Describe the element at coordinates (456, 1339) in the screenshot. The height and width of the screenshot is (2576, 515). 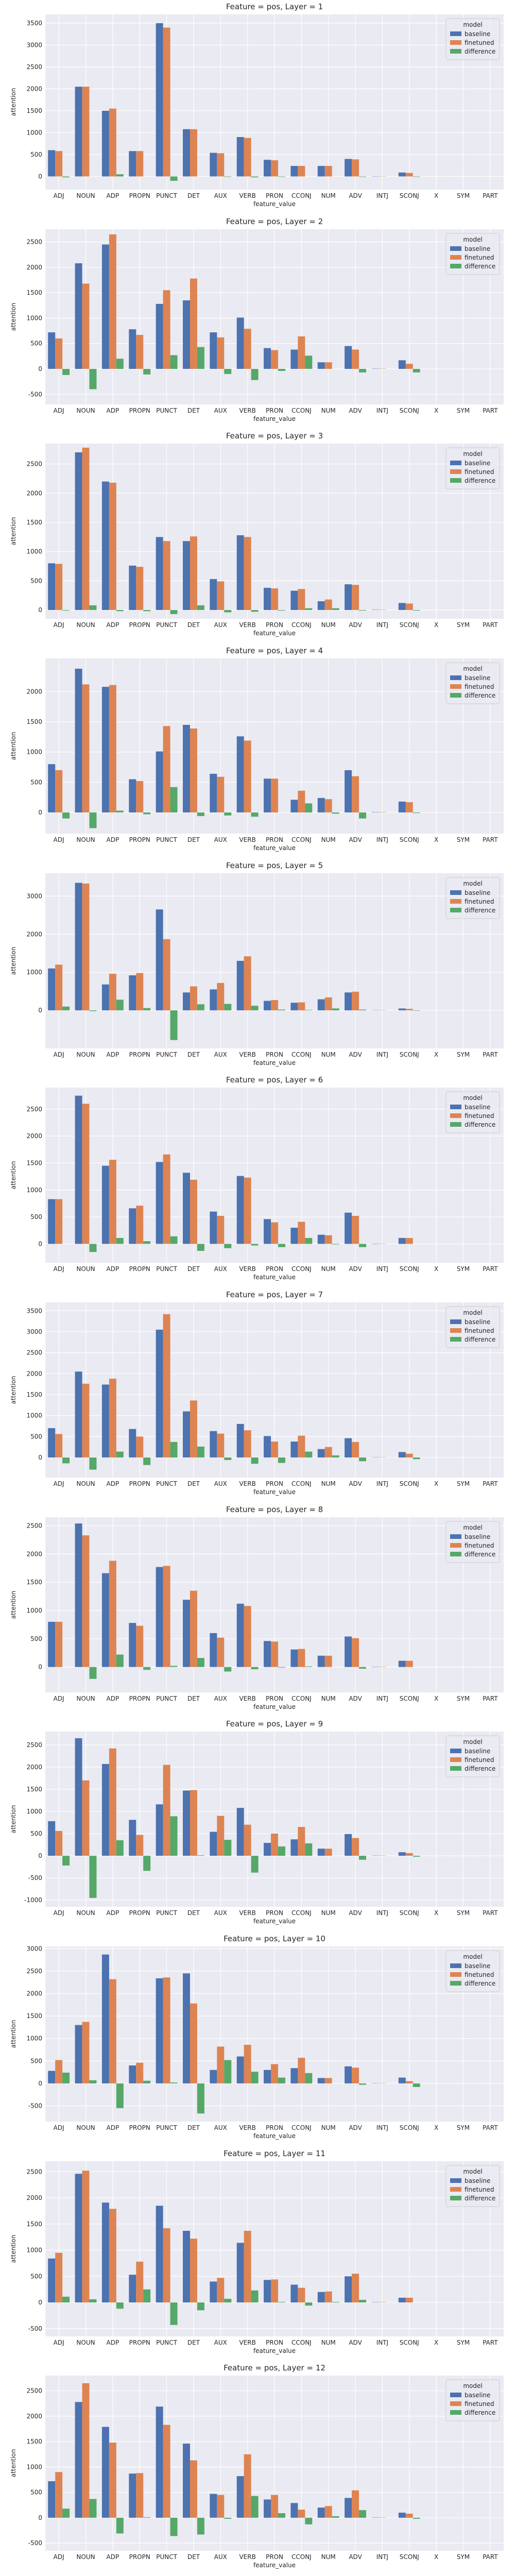
I see `legend-swatch-difference` at that location.